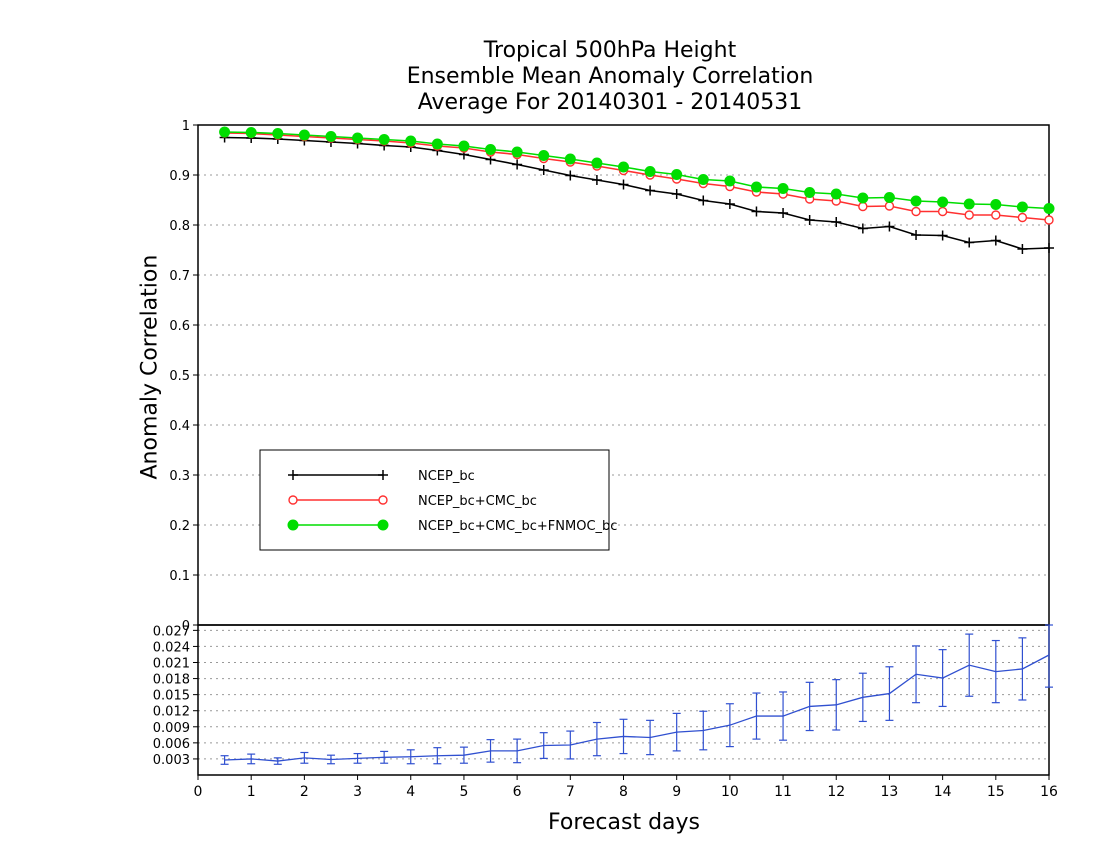 The image size is (1100, 850). I want to click on lower-gridlines, so click(623, 694).